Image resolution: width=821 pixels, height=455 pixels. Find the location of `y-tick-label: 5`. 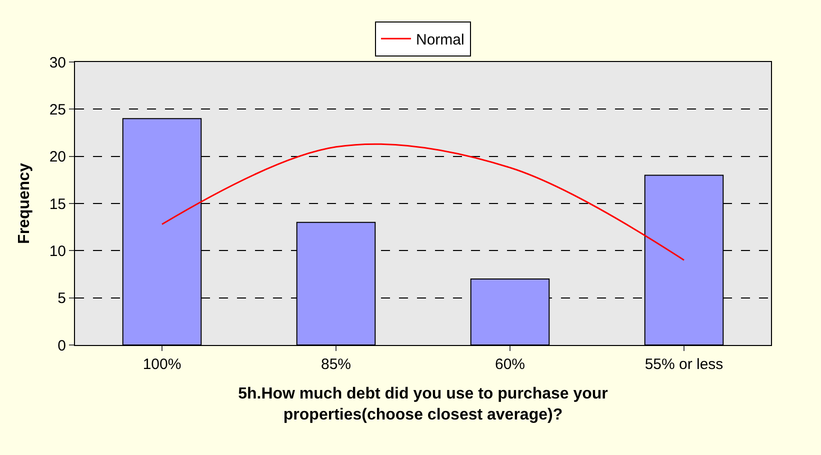

y-tick-label: 5 is located at coordinates (62, 299).